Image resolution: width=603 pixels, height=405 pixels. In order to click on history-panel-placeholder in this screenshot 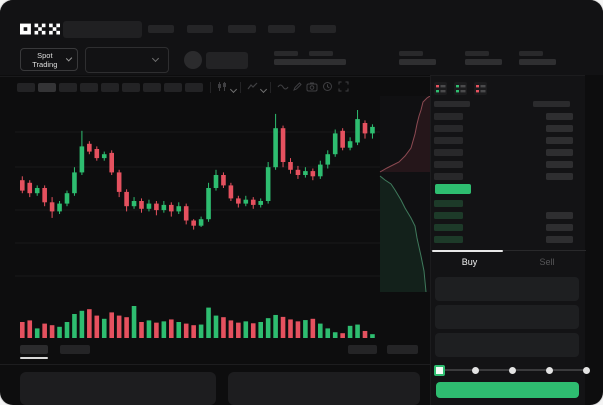, I will do `click(324, 388)`.